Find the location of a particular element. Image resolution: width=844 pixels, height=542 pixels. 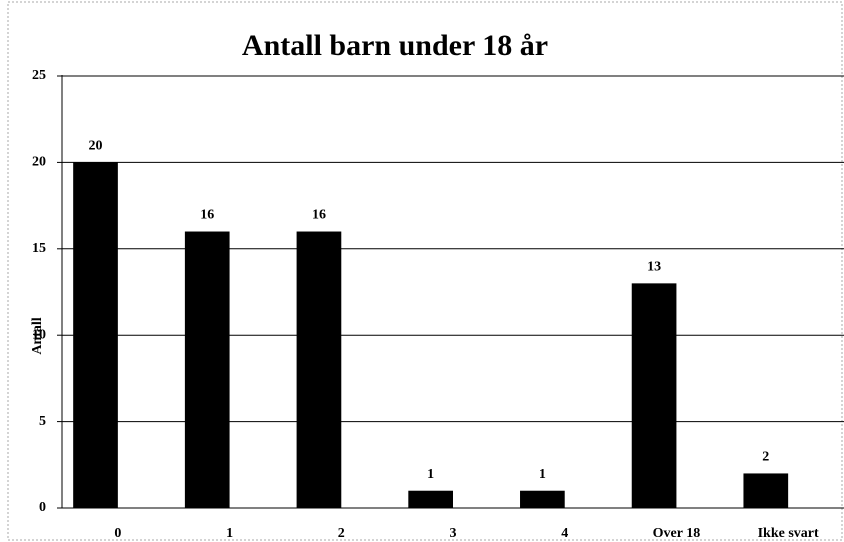

y-tick-label: 25 is located at coordinates (39, 75).